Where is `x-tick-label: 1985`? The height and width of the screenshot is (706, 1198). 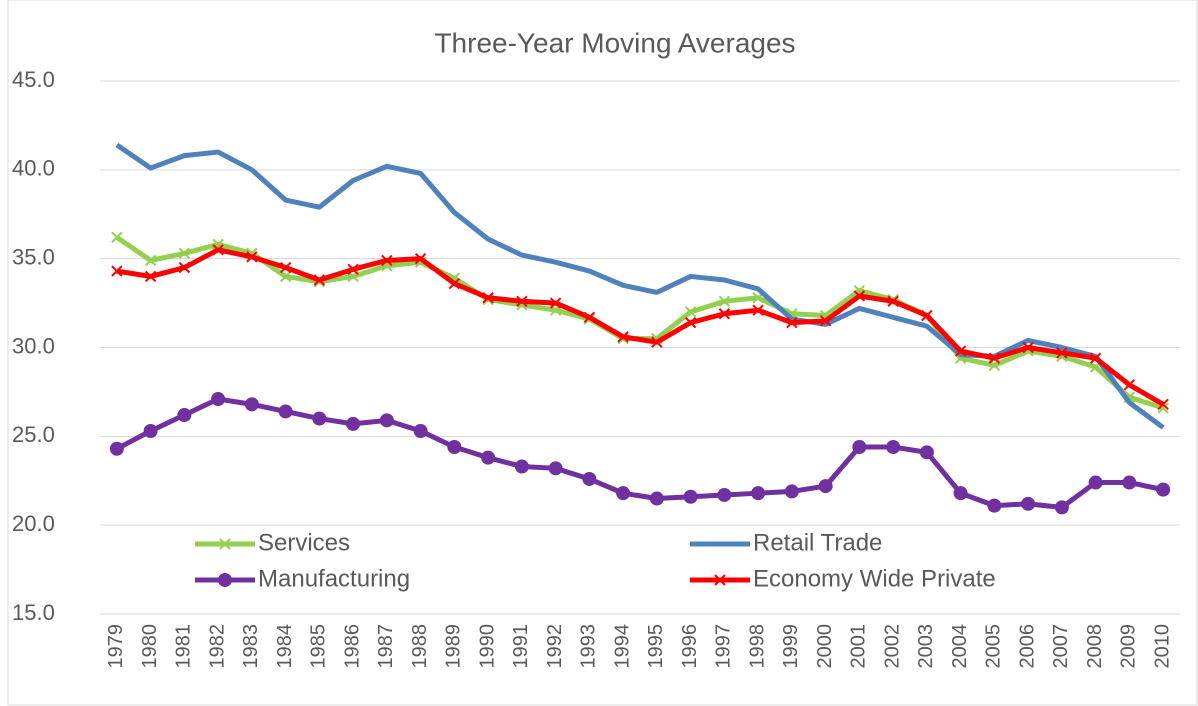 x-tick-label: 1985 is located at coordinates (319, 646).